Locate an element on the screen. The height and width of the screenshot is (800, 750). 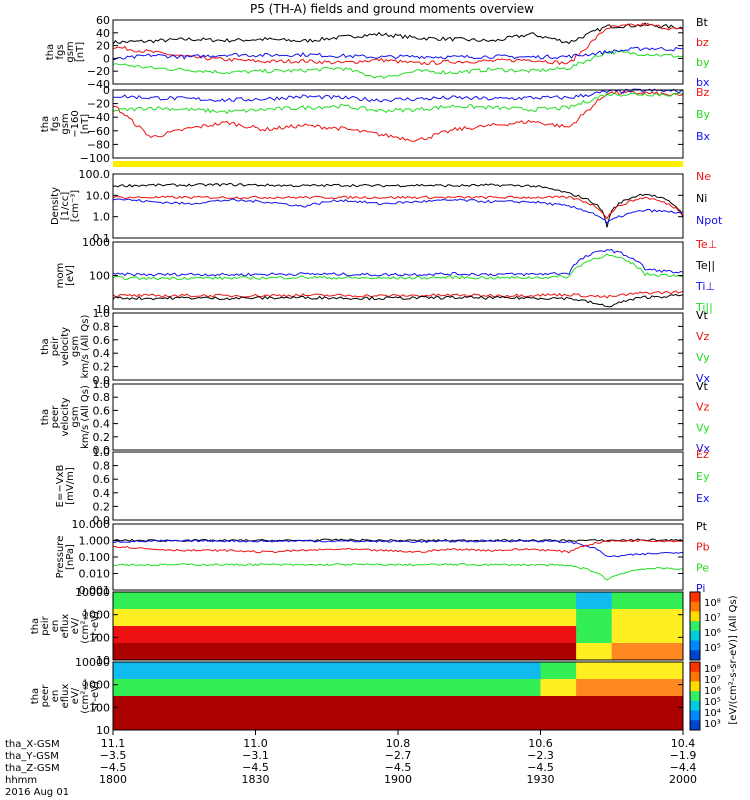
y-axis-label: tha is located at coordinates (45, 417).